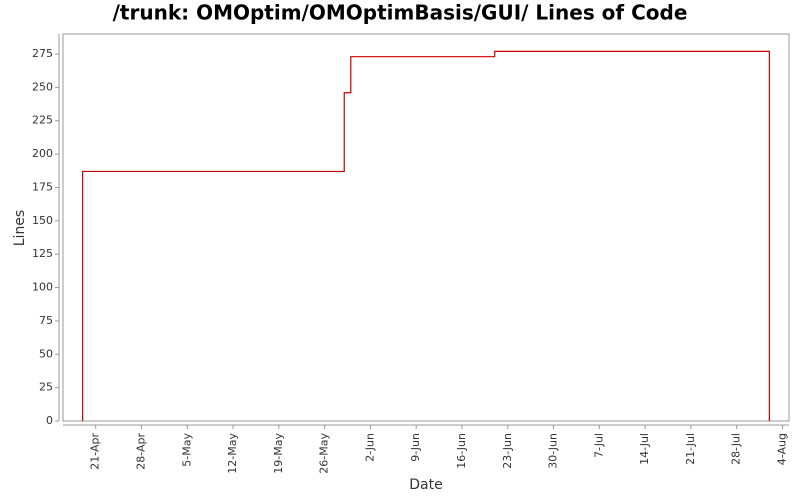 Image resolution: width=800 pixels, height=500 pixels. Describe the element at coordinates (232, 453) in the screenshot. I see `x-tick-label: 12-May` at that location.